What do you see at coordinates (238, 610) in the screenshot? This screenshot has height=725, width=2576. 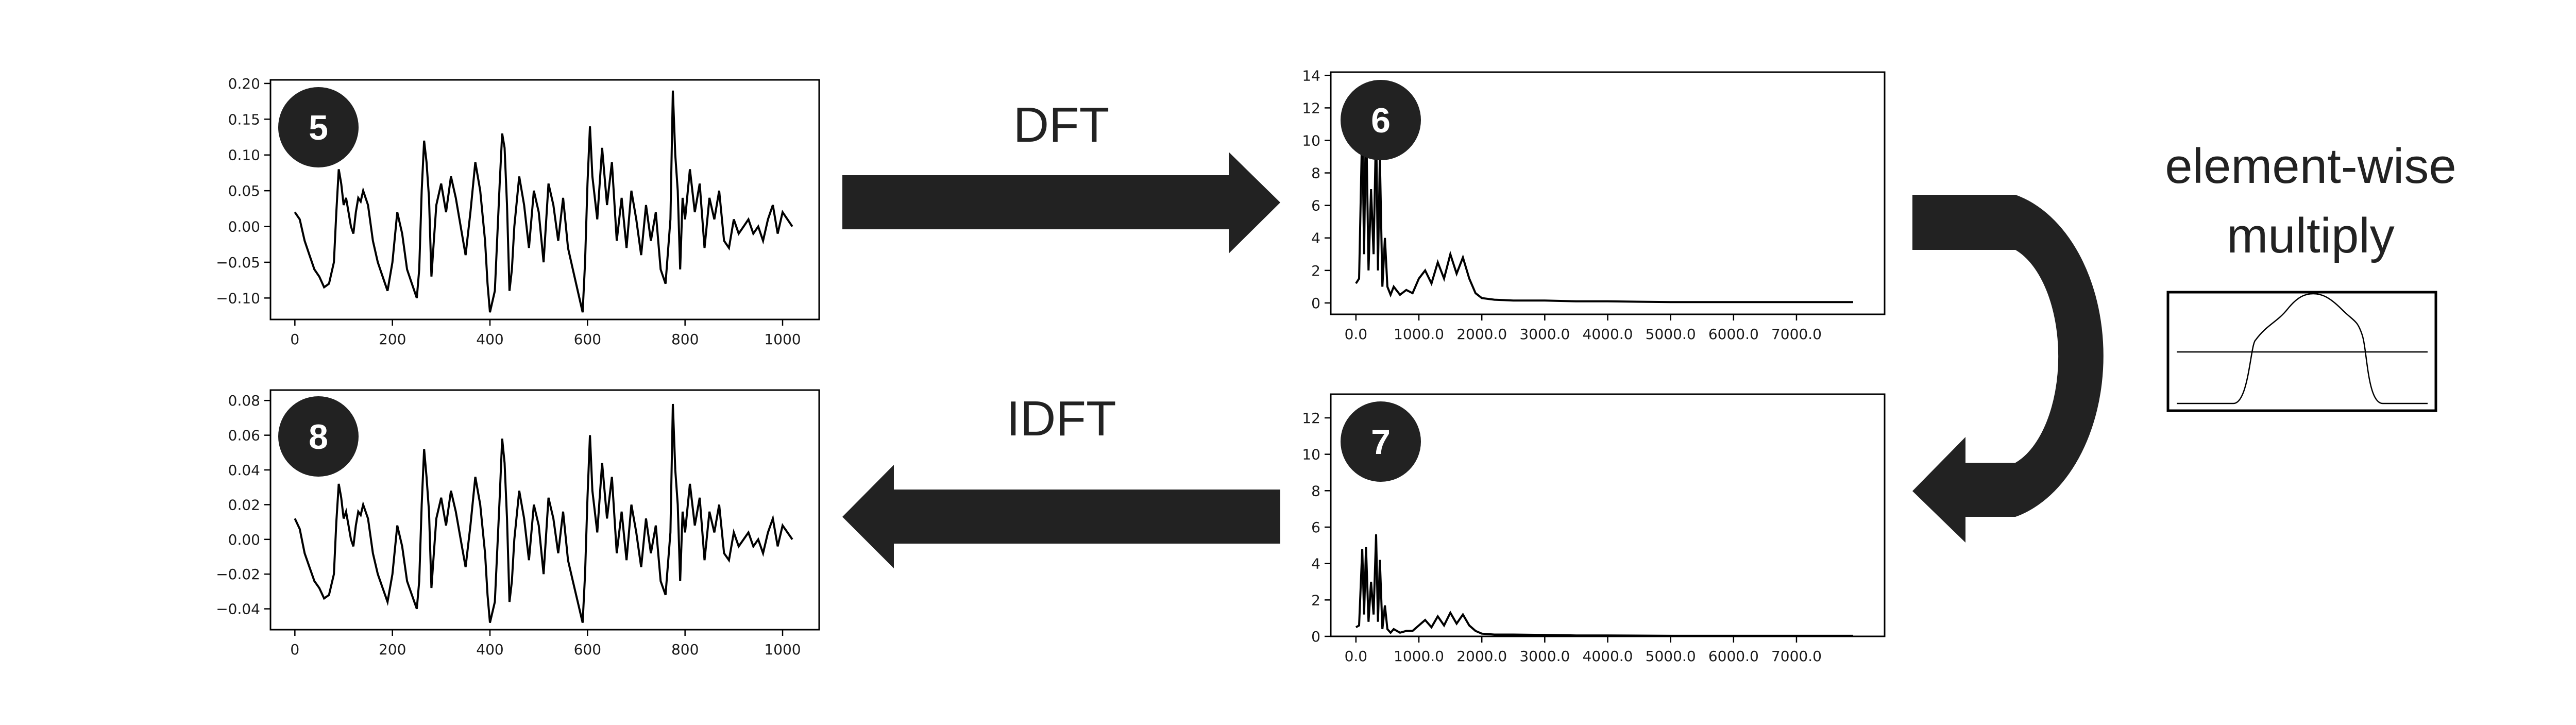 I see `y-tick-label: −0.04` at bounding box center [238, 610].